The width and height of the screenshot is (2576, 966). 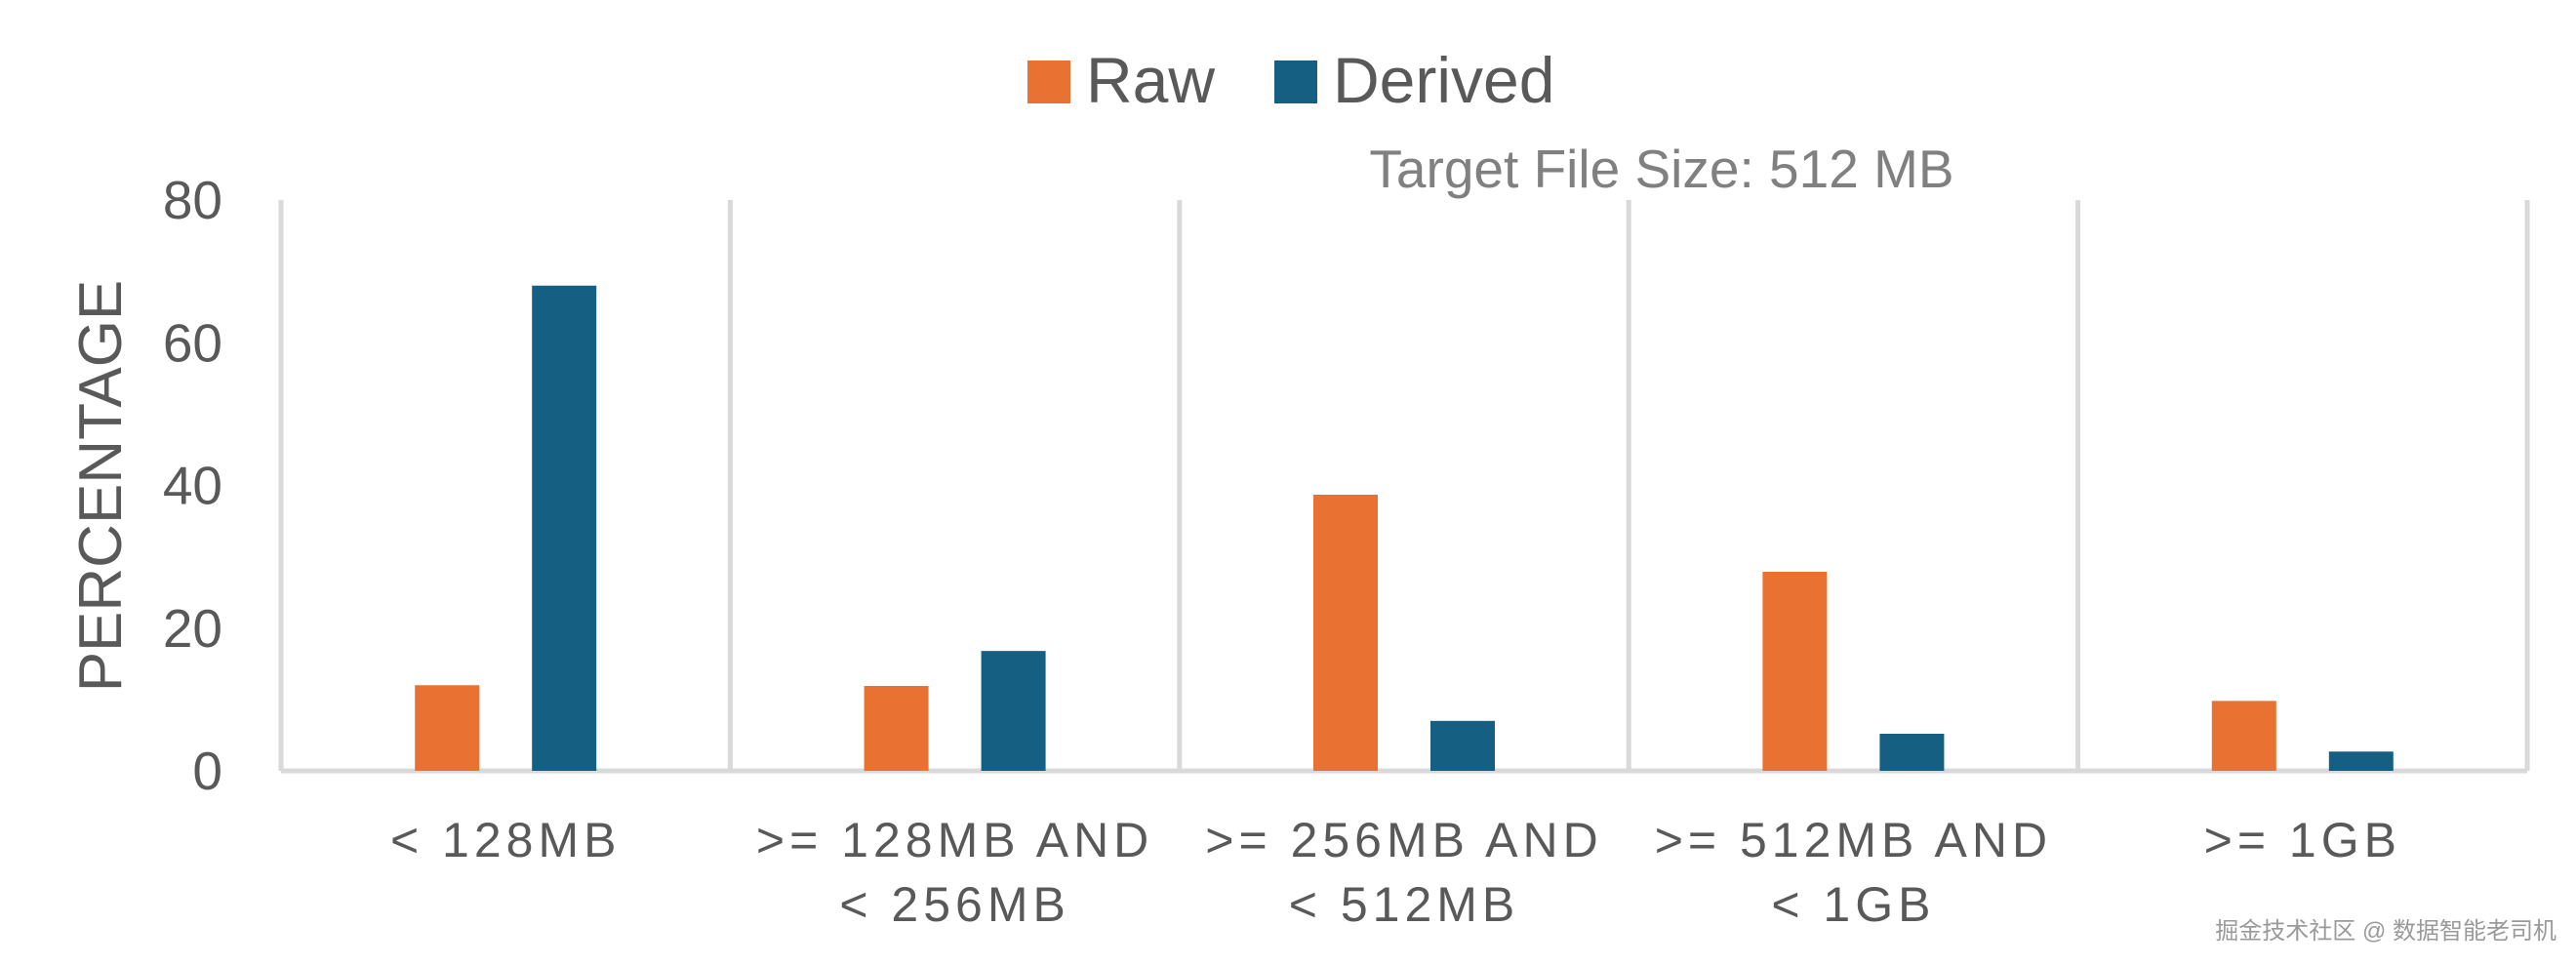 I want to click on chart-annotation: Target File Size: 512 MB, so click(x=1661, y=169).